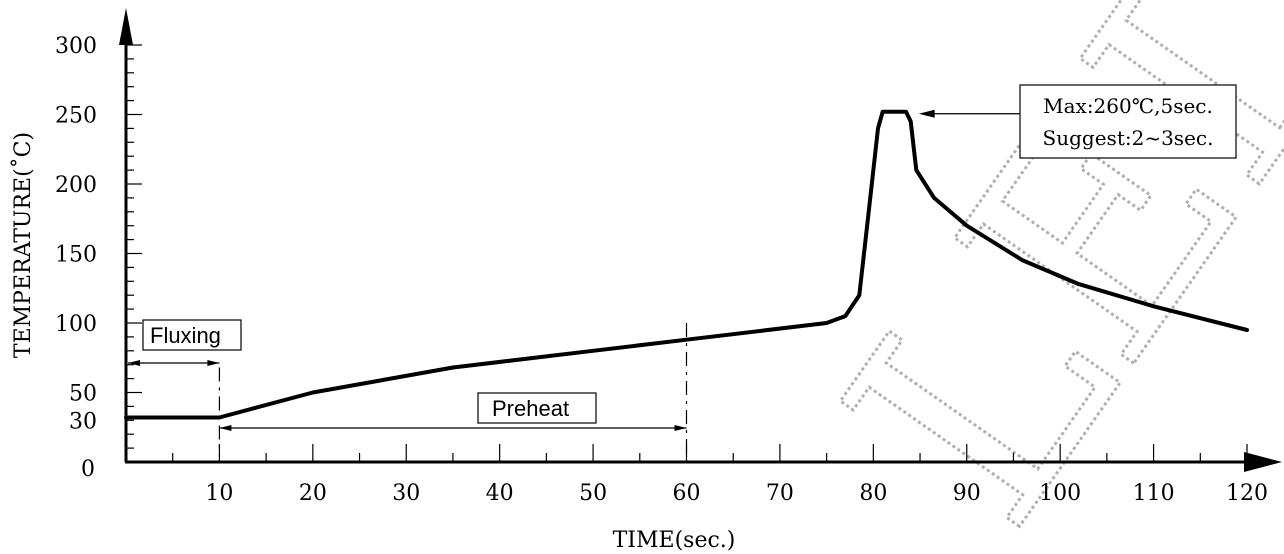 The height and width of the screenshot is (554, 1284). Describe the element at coordinates (1154, 493) in the screenshot. I see `x-tick-label-110: 110` at that location.